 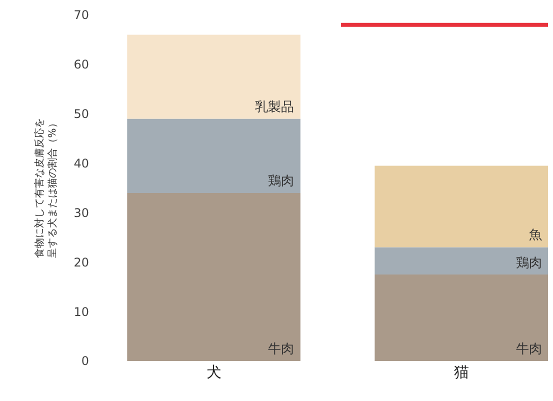 I want to click on y-tick-label: 20, so click(x=81, y=262).